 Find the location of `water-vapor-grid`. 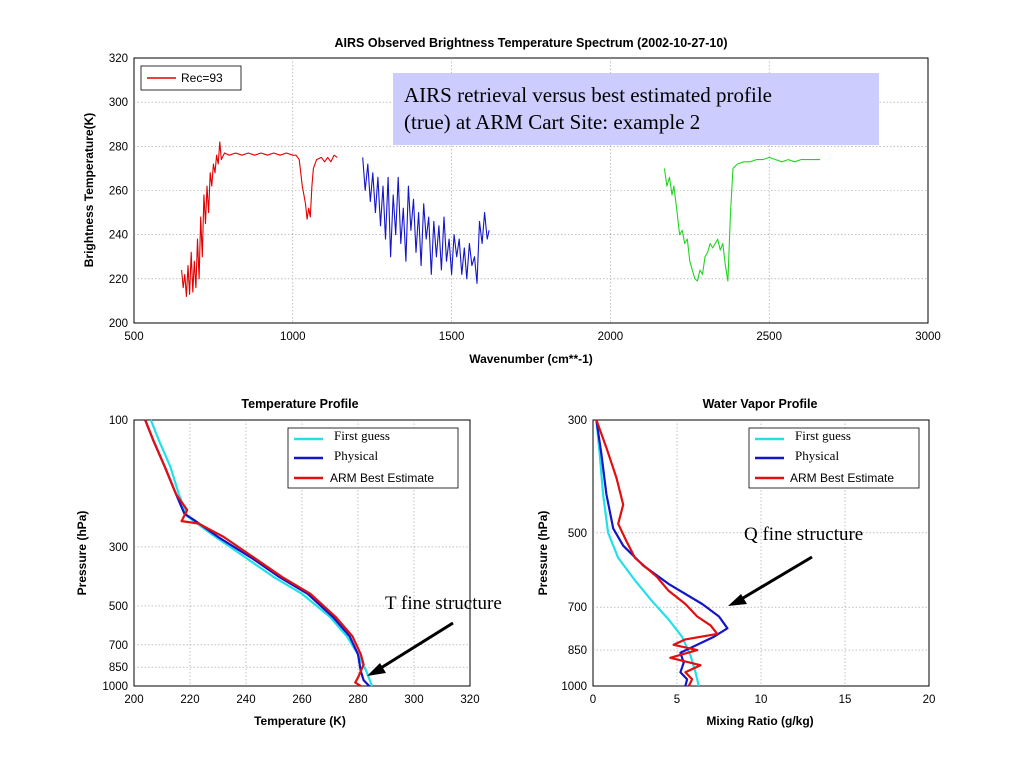

water-vapor-grid is located at coordinates (761, 553).